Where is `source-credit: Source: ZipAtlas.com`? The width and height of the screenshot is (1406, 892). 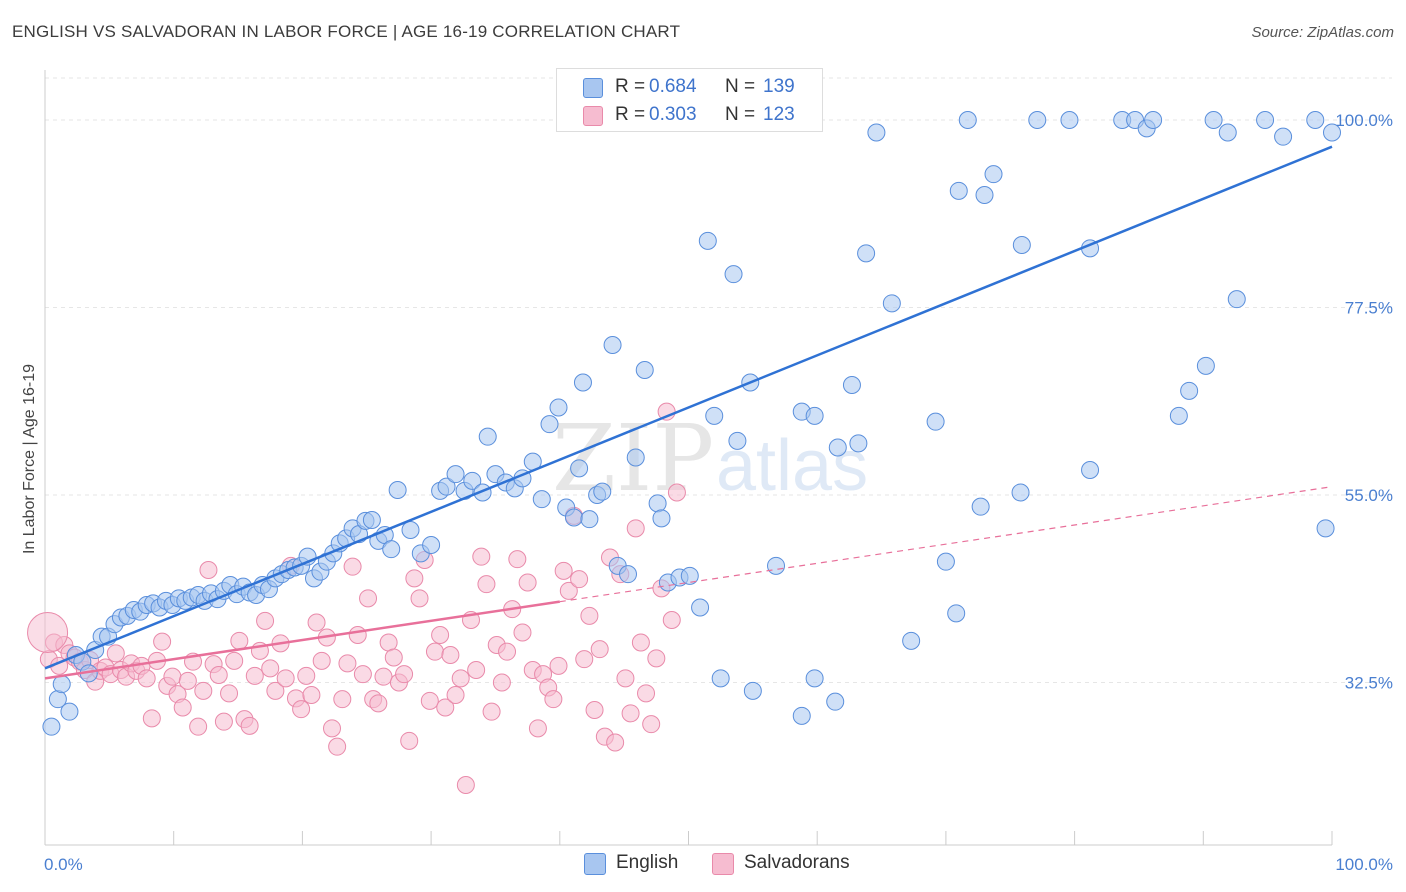
source-credit: Source: ZipAtlas.com is located at coordinates (1322, 32).